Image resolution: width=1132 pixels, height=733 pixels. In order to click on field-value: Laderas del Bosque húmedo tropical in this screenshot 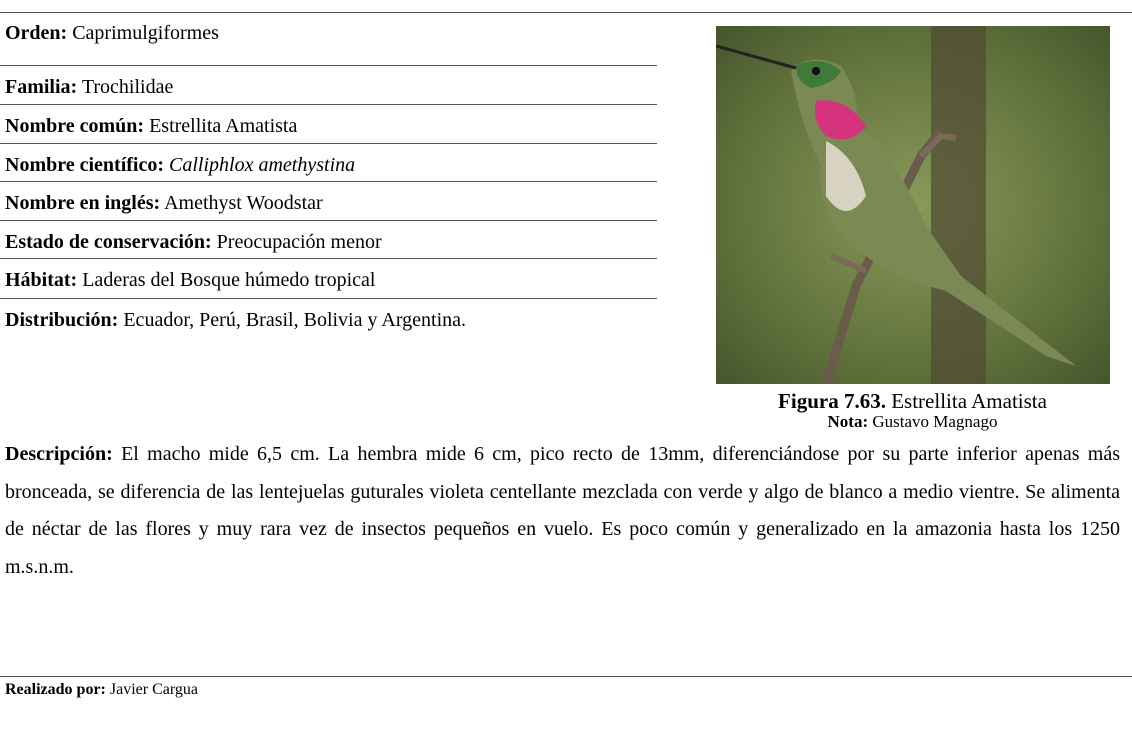, I will do `click(229, 280)`.